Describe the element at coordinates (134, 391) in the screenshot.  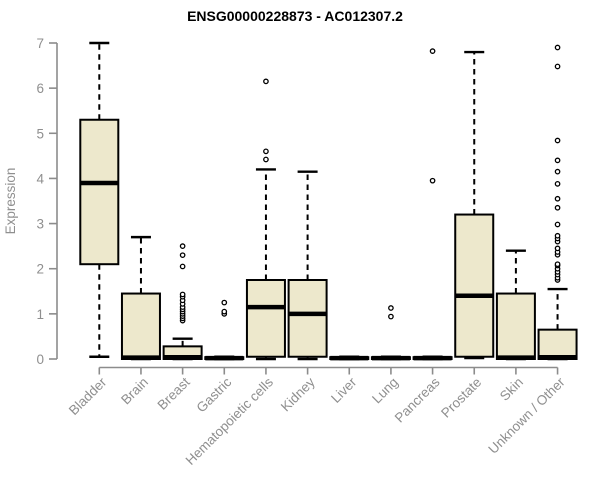
I see `x-category-label: Brain` at that location.